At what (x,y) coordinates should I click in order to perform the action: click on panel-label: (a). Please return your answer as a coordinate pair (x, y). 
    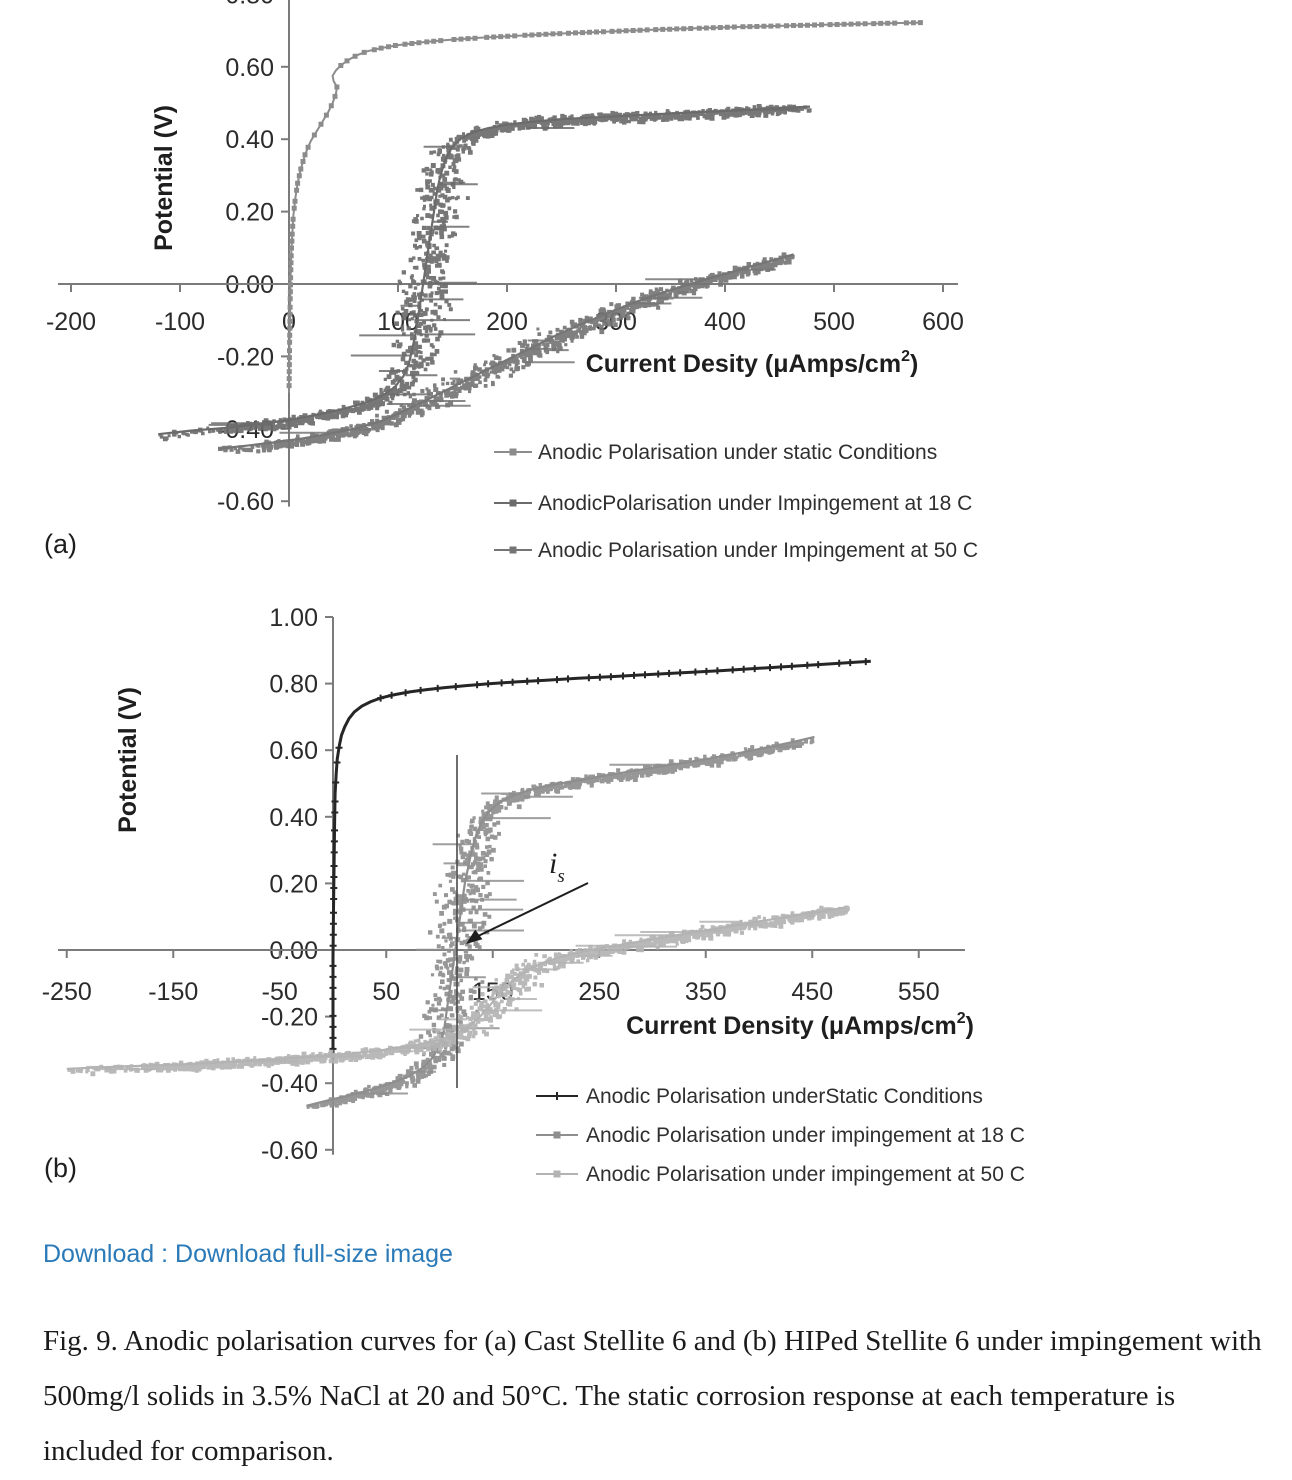
    Looking at the image, I should click on (60, 544).